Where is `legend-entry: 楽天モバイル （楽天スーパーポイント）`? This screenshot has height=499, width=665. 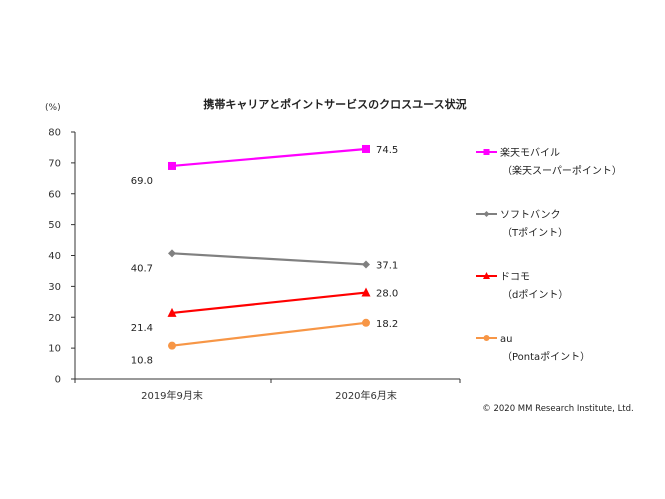 legend-entry: 楽天モバイル （楽天スーパーポイント） is located at coordinates (549, 161).